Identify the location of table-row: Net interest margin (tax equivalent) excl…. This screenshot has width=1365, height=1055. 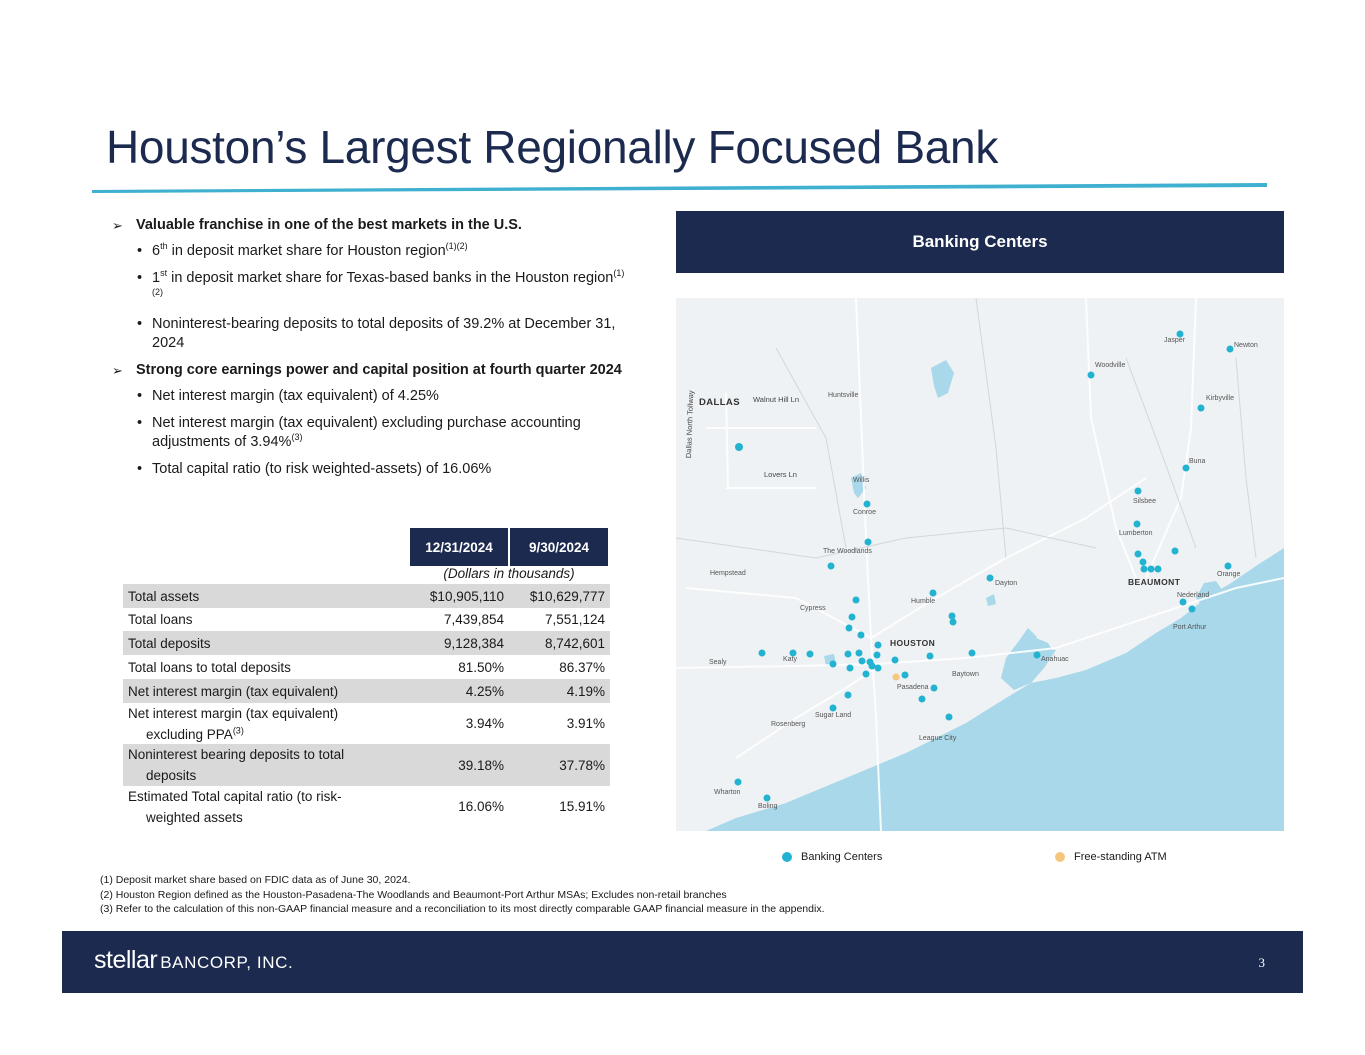
(366, 723).